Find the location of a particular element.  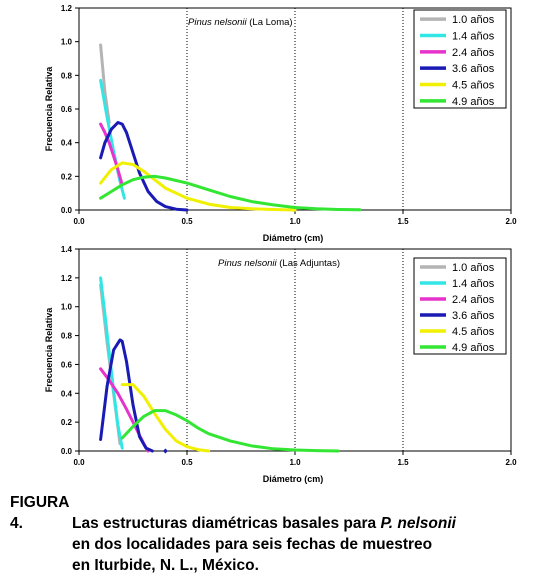

caption-line1: Las estructuras diamétricas basales para is located at coordinates (226, 523).